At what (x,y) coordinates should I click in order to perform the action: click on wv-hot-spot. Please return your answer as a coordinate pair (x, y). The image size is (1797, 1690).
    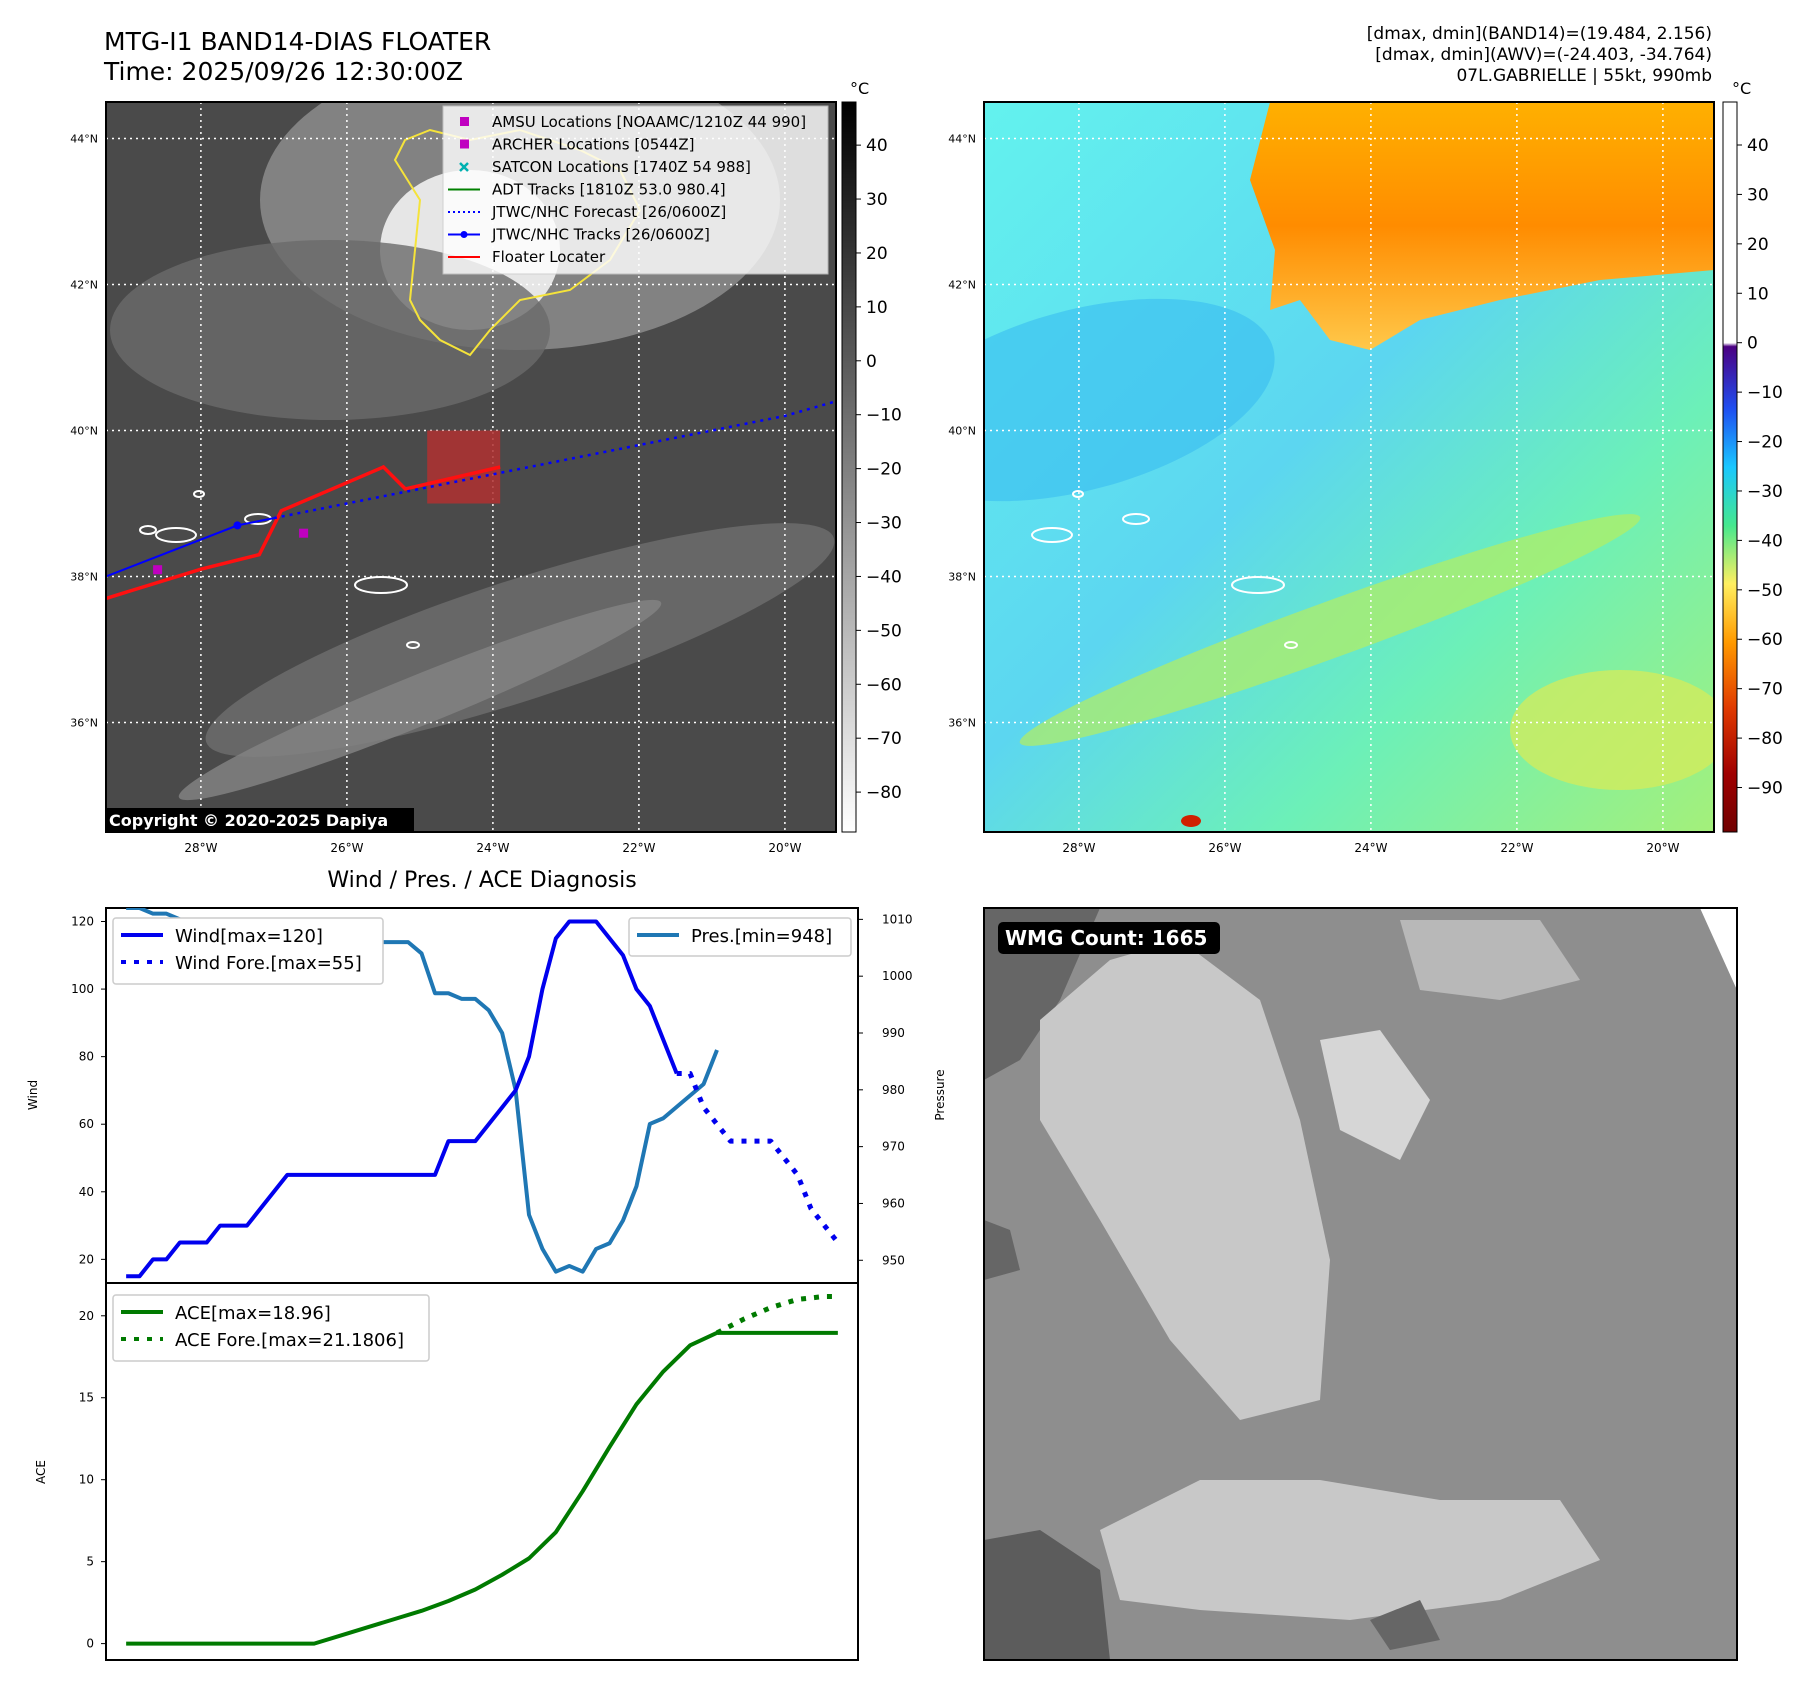
    Looking at the image, I should click on (1191, 821).